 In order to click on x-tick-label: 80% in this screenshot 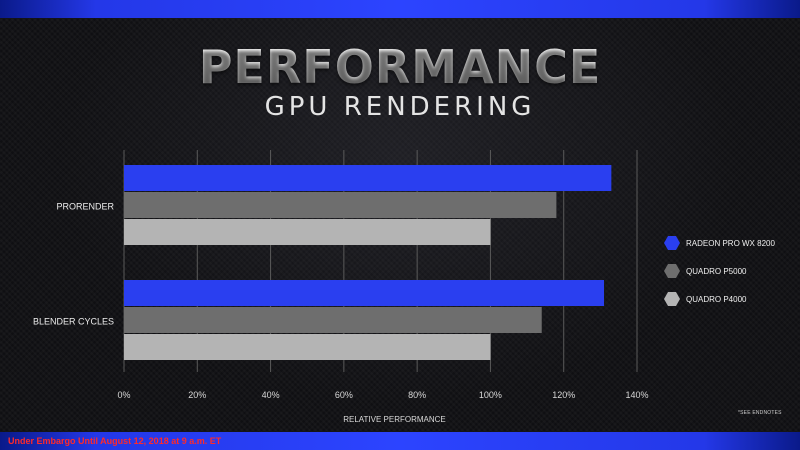, I will do `click(417, 395)`.